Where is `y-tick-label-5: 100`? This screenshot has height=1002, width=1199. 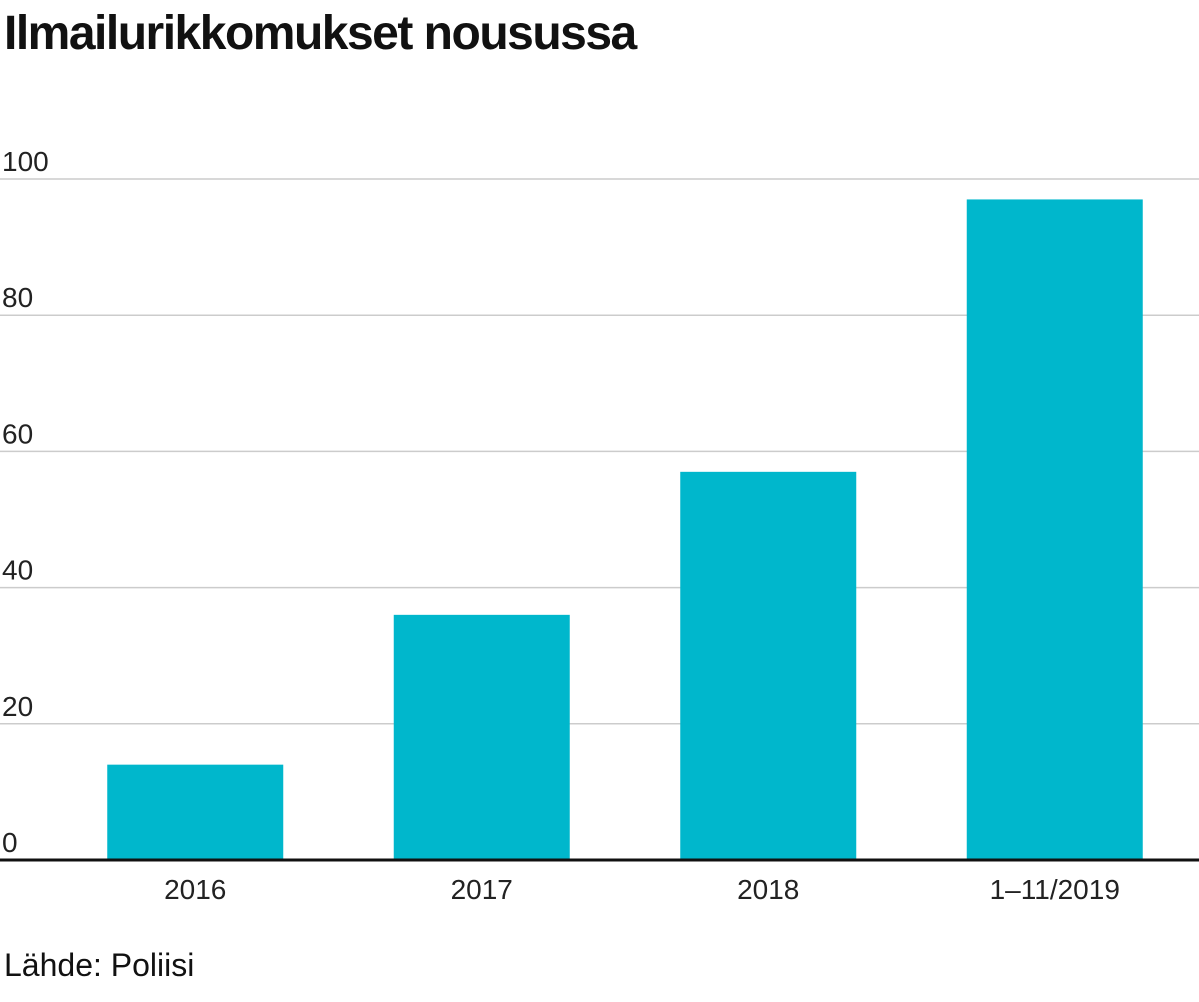 y-tick-label-5: 100 is located at coordinates (25, 161).